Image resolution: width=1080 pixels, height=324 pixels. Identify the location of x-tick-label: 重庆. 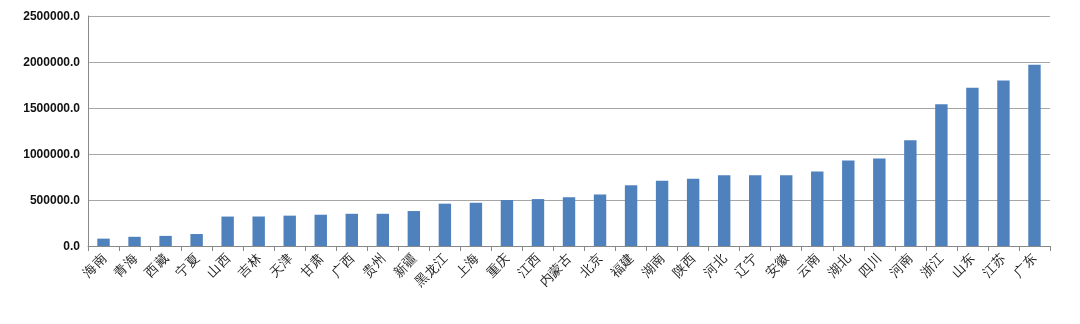
(498, 265).